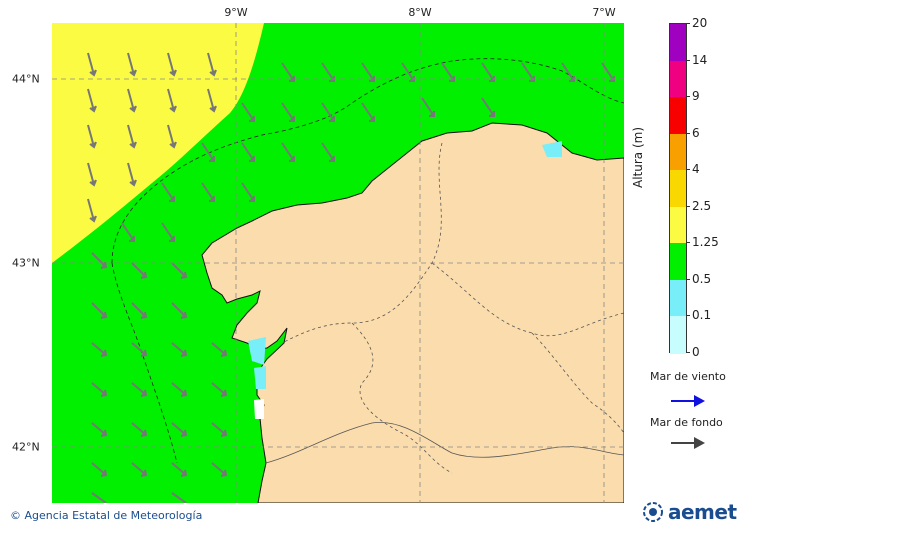 This screenshot has height=533, width=900. What do you see at coordinates (702, 279) in the screenshot?
I see `legend-level: 0.5` at bounding box center [702, 279].